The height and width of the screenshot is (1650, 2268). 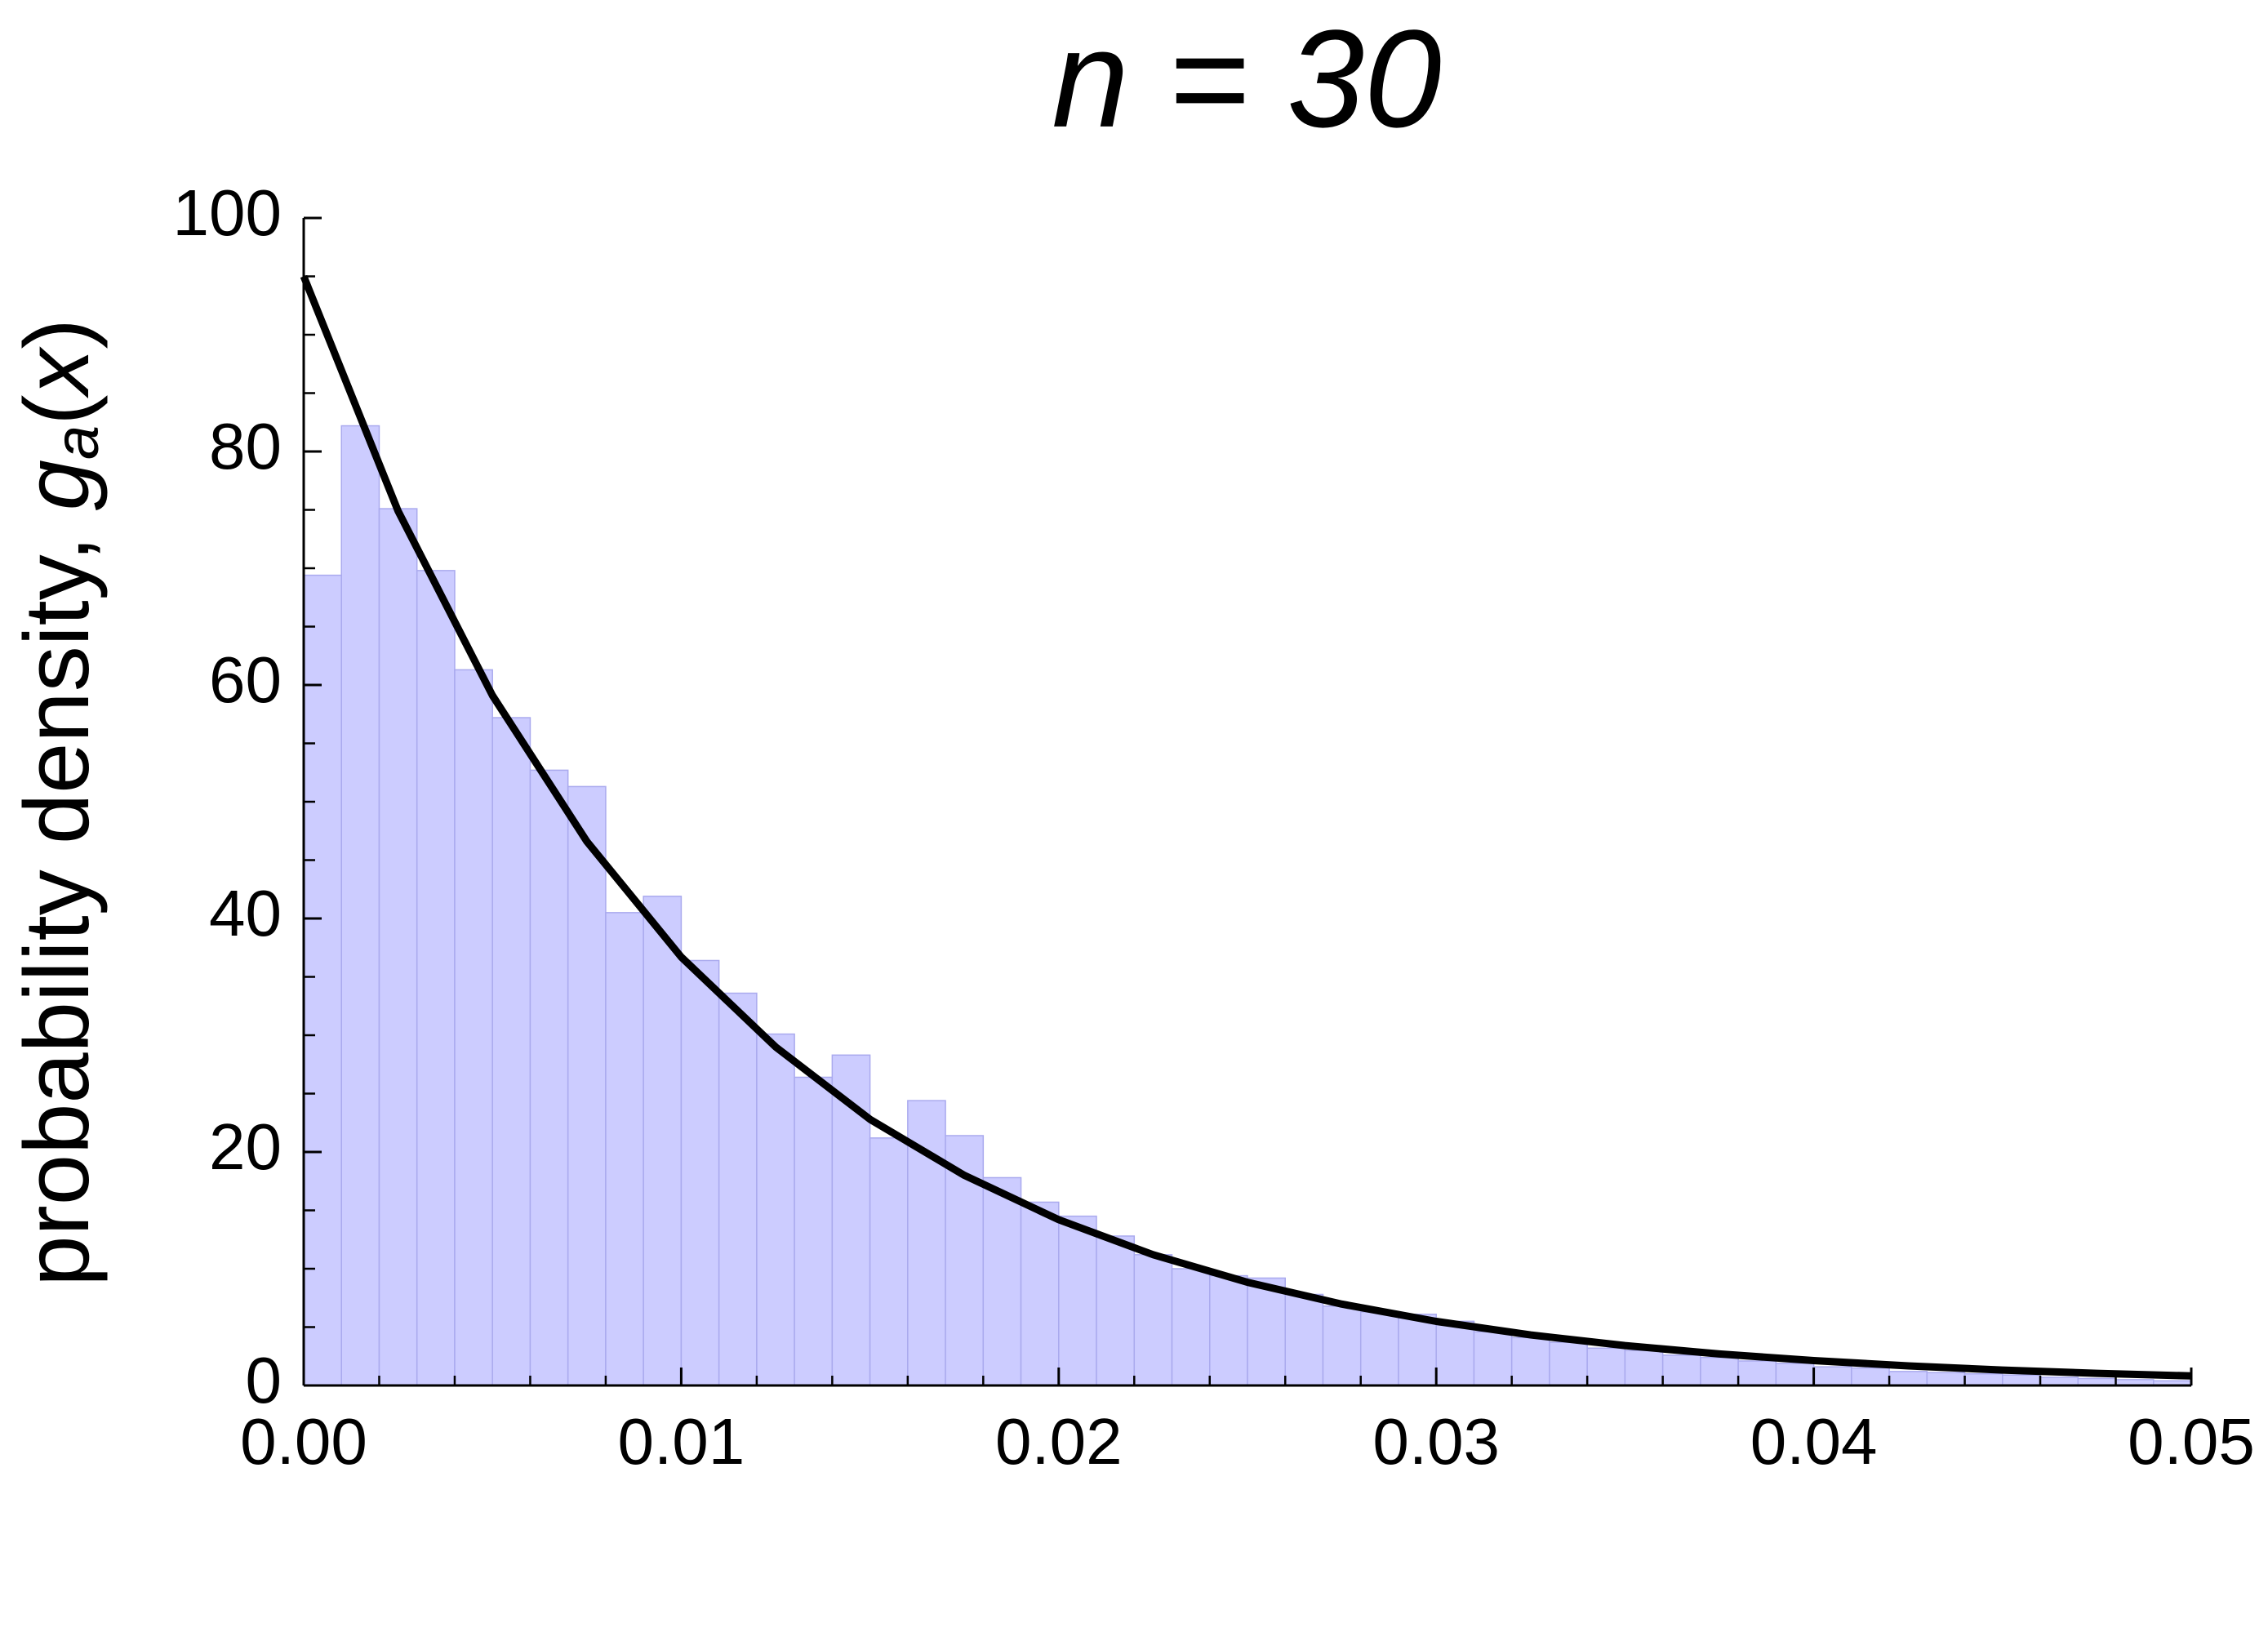 What do you see at coordinates (264, 1380) in the screenshot?
I see `y-tick-label: 0` at bounding box center [264, 1380].